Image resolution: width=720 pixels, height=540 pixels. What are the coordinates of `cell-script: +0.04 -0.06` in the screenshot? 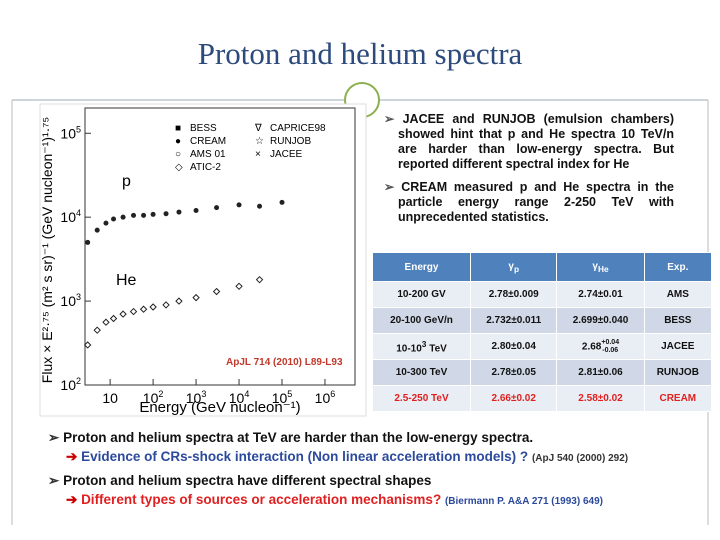 It's located at (610, 347).